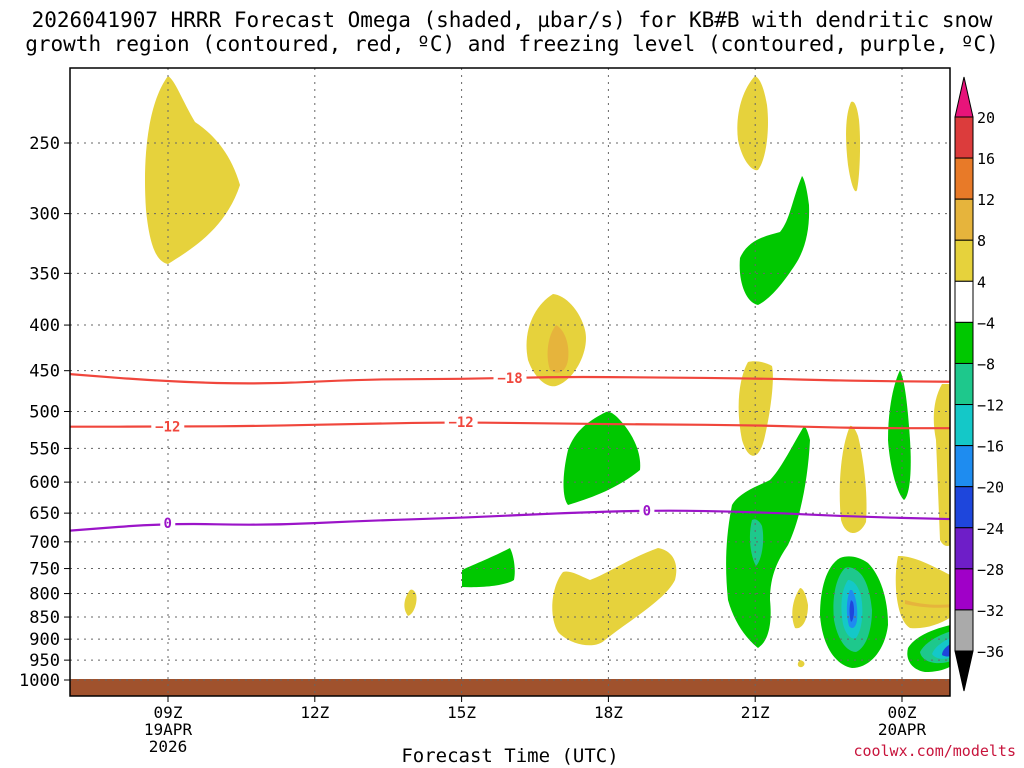 The image size is (1024, 768). I want to click on y-tick-label: 1000, so click(39, 681).